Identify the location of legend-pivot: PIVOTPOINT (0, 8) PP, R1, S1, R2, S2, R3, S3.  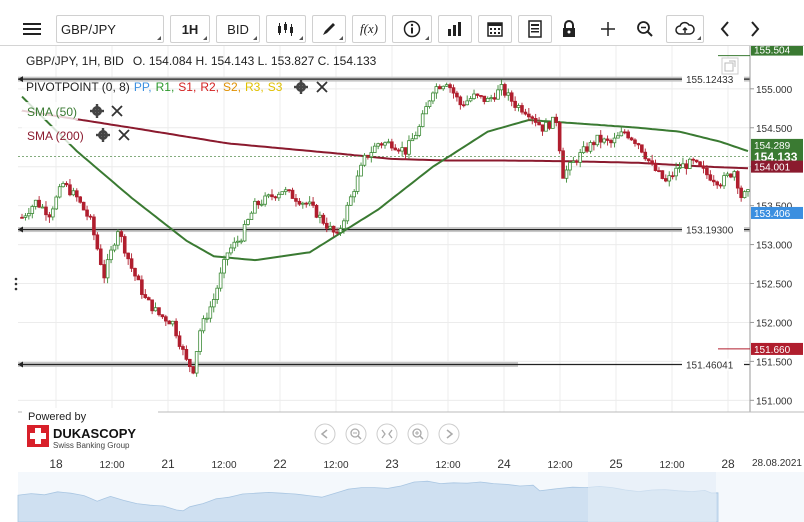
(177, 87).